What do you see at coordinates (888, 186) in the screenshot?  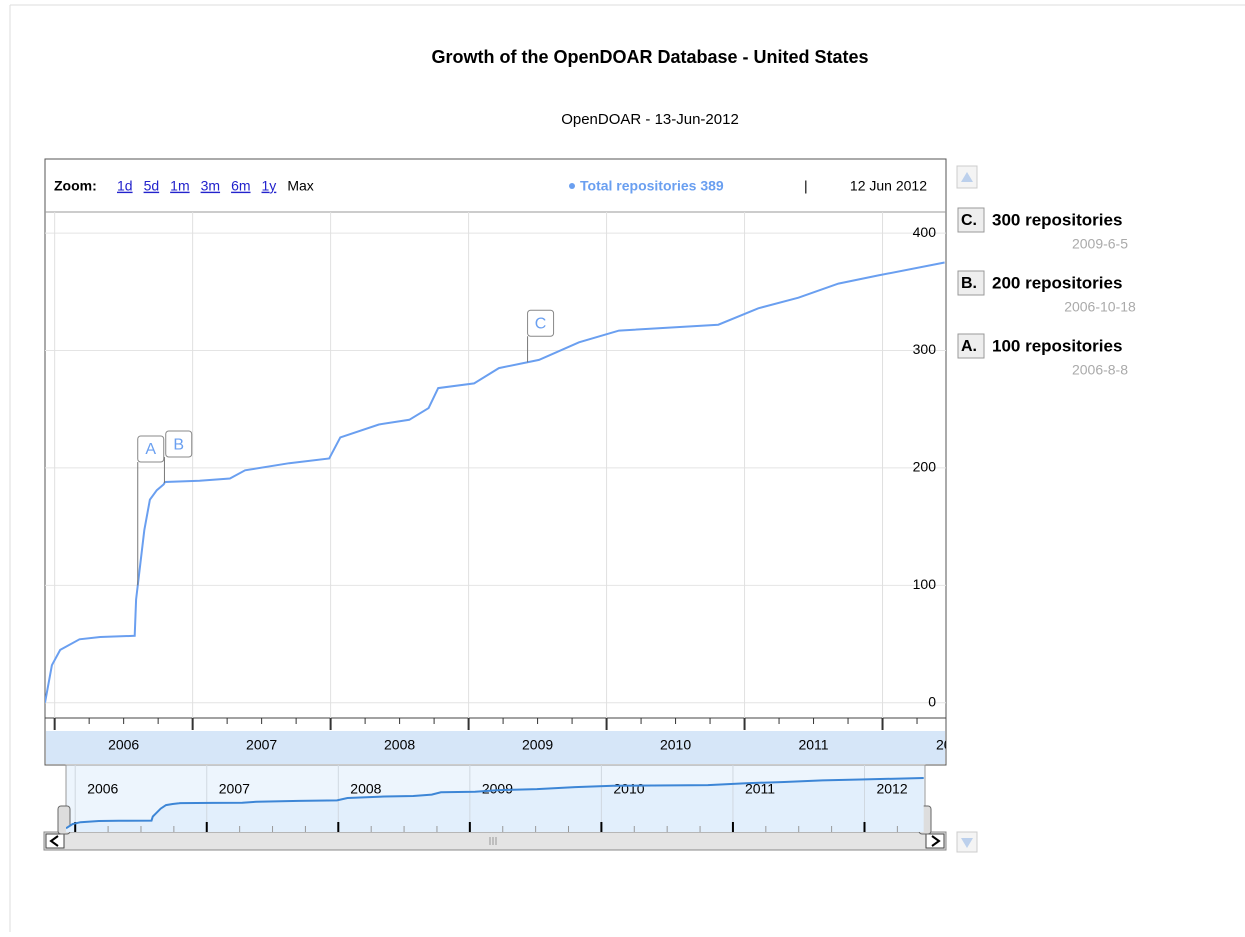 I see `legend-date: 12 Jun 2012` at bounding box center [888, 186].